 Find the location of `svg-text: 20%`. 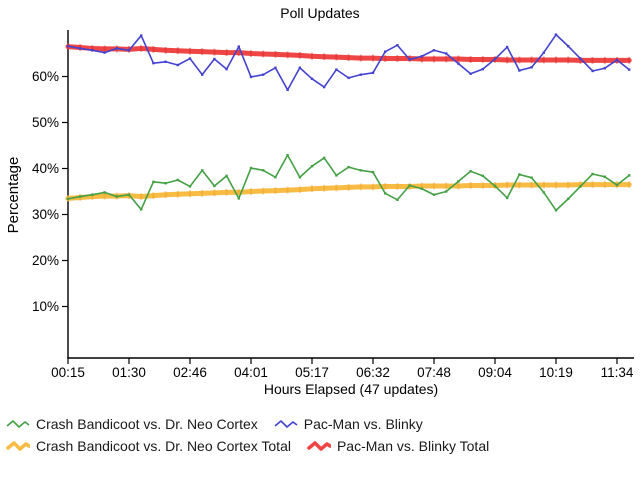

svg-text: 20% is located at coordinates (45, 260).